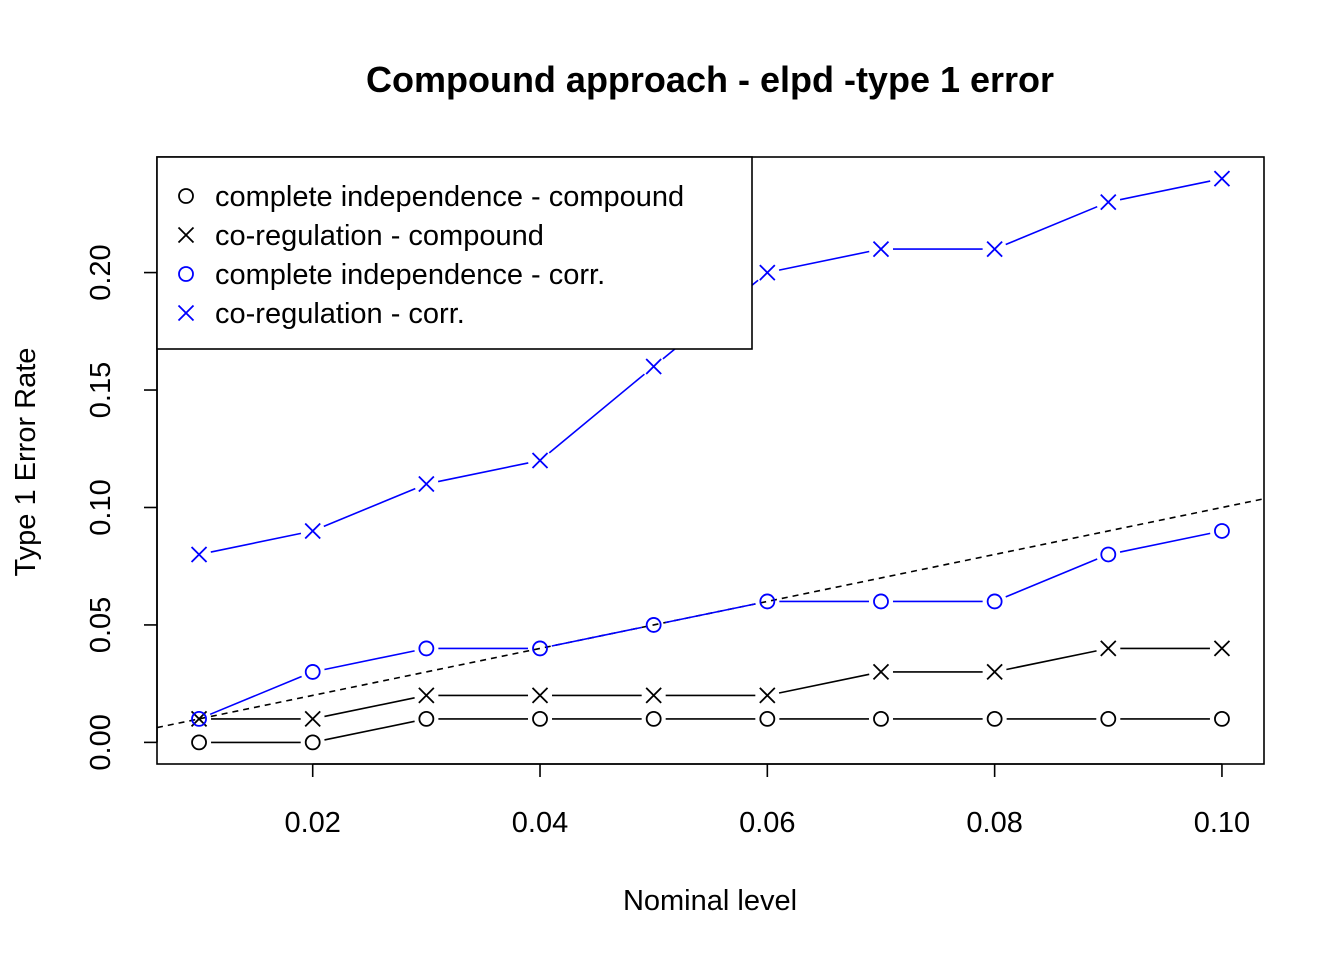 This screenshot has height=960, width=1344. I want to click on legend-label: co-regulation - corr., so click(340, 314).